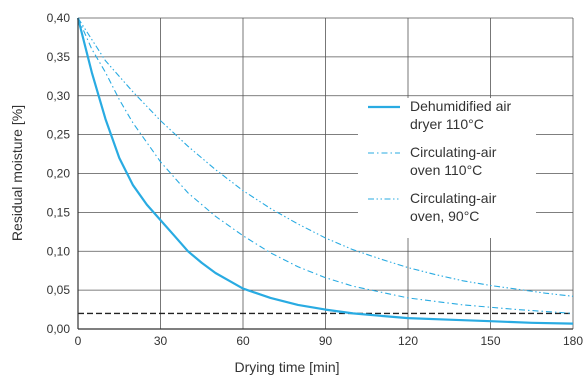 The height and width of the screenshot is (380, 585). I want to click on legend-label: oven 110°C, so click(446, 170).